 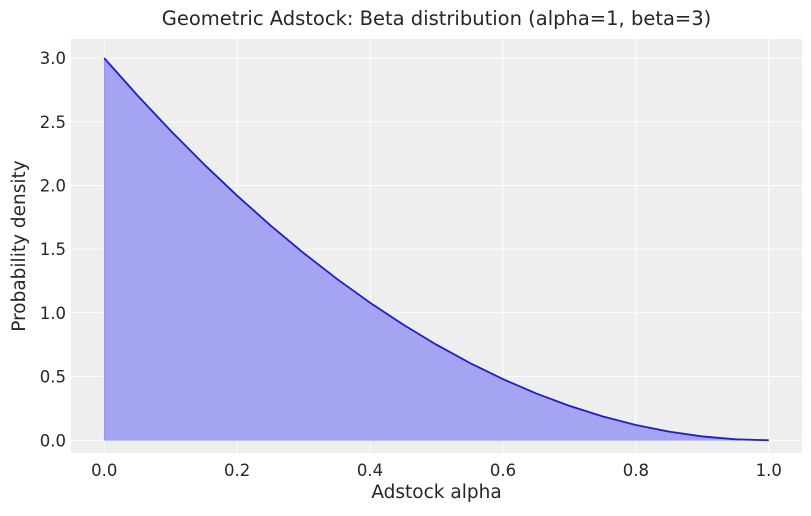 What do you see at coordinates (237, 470) in the screenshot?
I see `x-tick-label: 0.2` at bounding box center [237, 470].